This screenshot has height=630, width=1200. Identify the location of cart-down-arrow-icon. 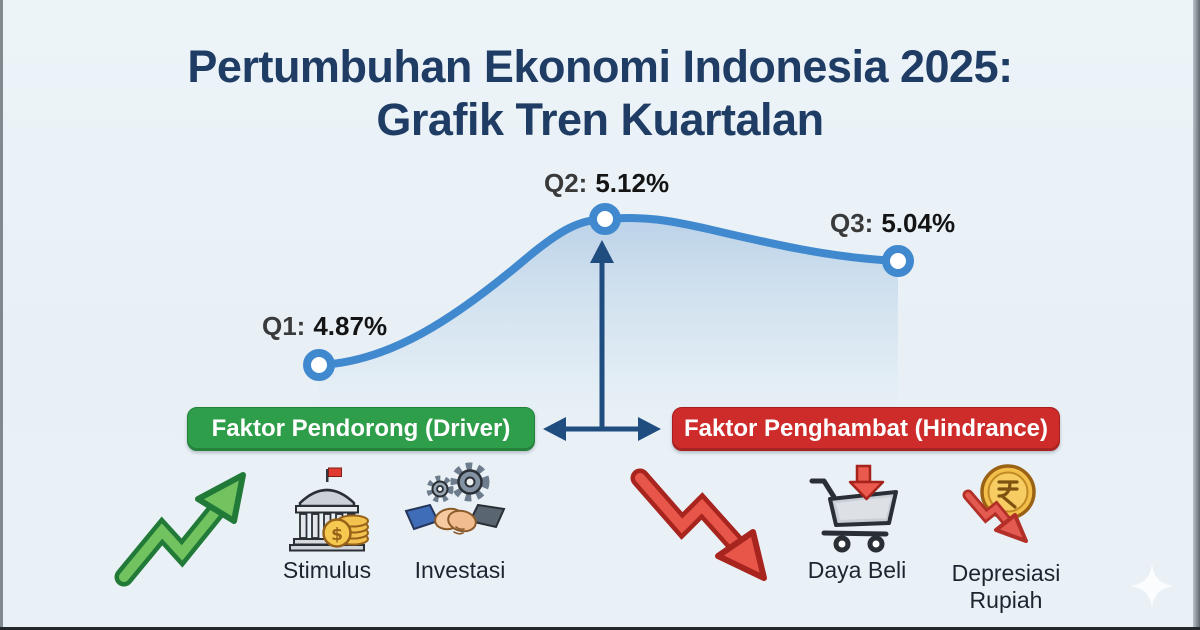
(853, 508).